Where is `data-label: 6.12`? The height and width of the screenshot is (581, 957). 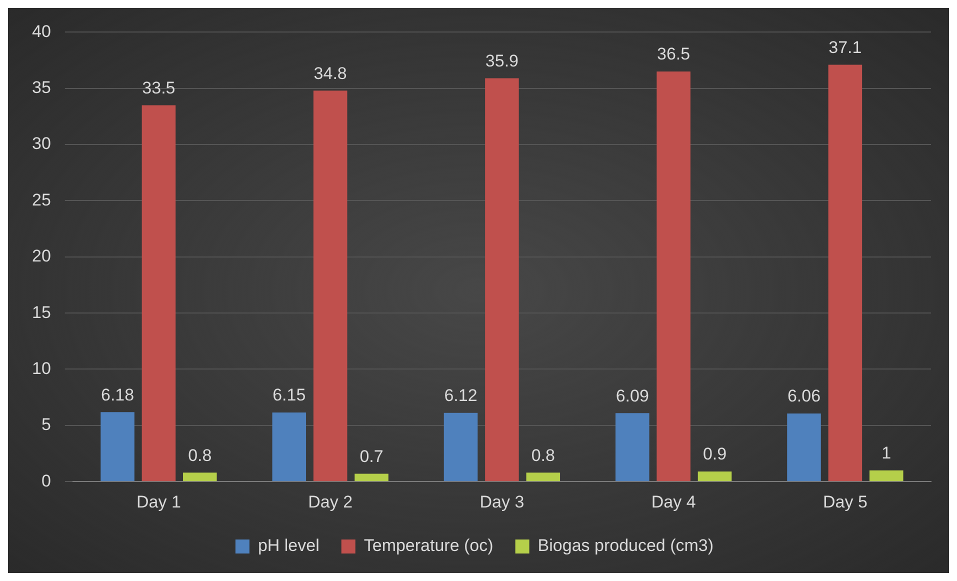
data-label: 6.12 is located at coordinates (461, 396).